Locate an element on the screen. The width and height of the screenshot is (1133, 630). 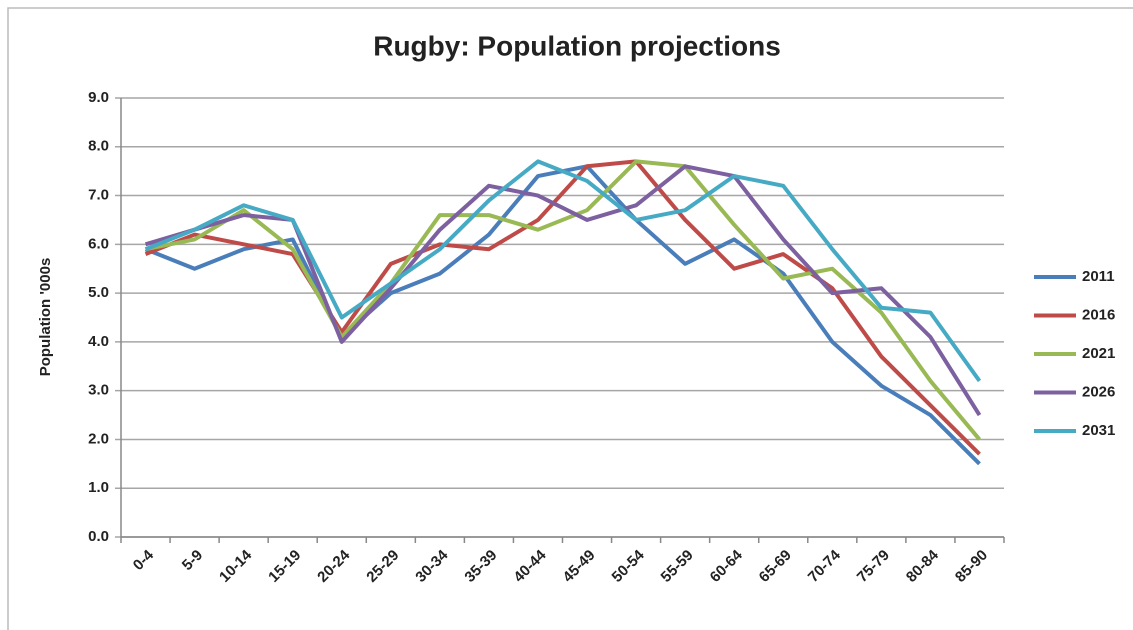
x-tick-label: 5-9 is located at coordinates (192, 560).